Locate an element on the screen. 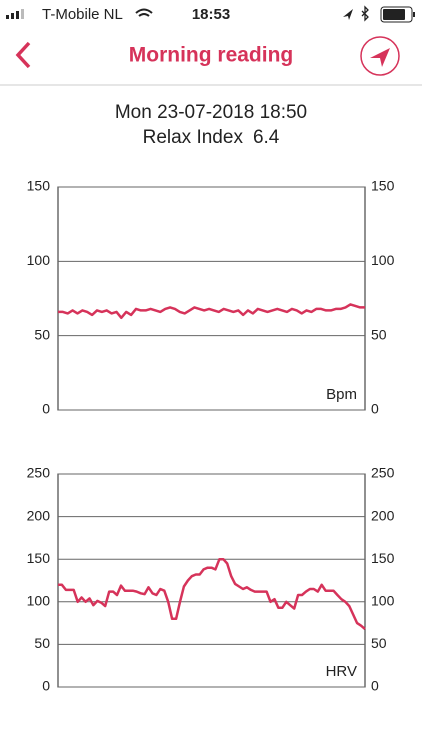 The width and height of the screenshot is (422, 750). y-tick-label: 200 is located at coordinates (39, 515).